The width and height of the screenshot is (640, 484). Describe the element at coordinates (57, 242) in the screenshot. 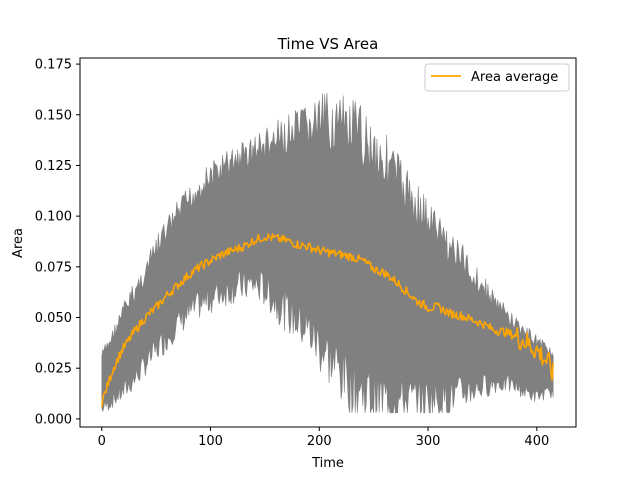

I see `y-axis-ticks: 0.000 0.025 0.050 0.075 0.100 0.125 0.150 0.175` at that location.